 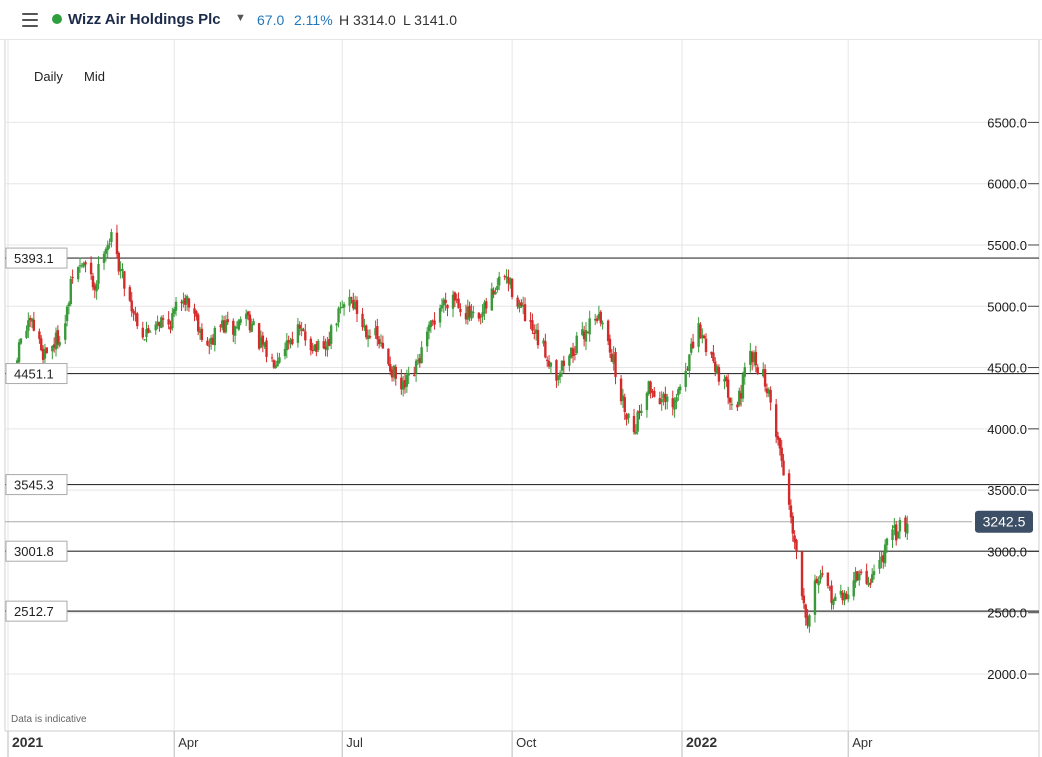 I want to click on price-level-label: 5393.1, so click(x=34, y=258).